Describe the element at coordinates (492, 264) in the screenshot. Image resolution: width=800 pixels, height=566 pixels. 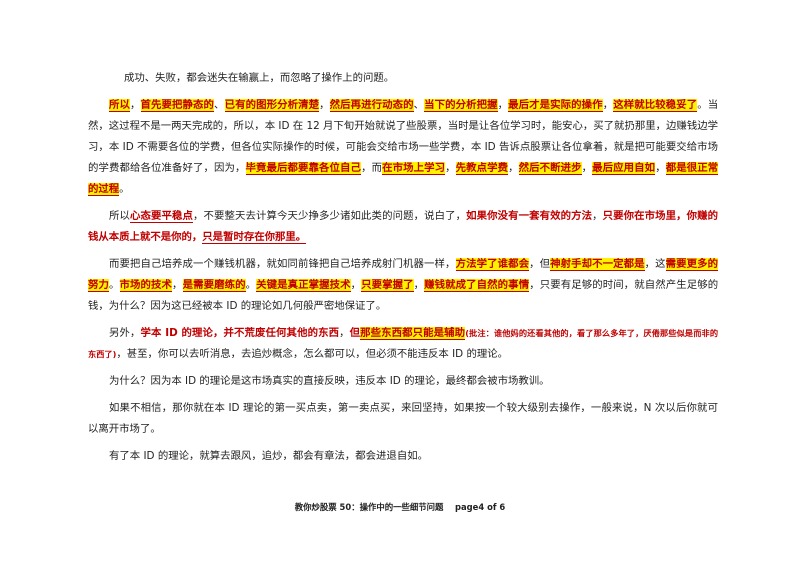
I see `highlighted-text: 方法学了谁都会` at that location.